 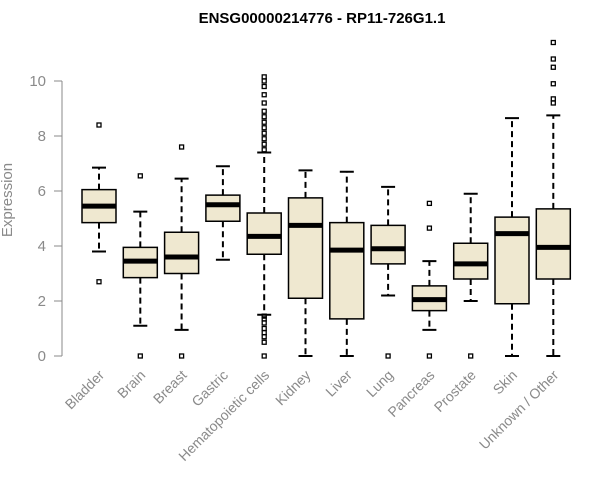 I want to click on x-tick-label: Brain, so click(x=131, y=384).